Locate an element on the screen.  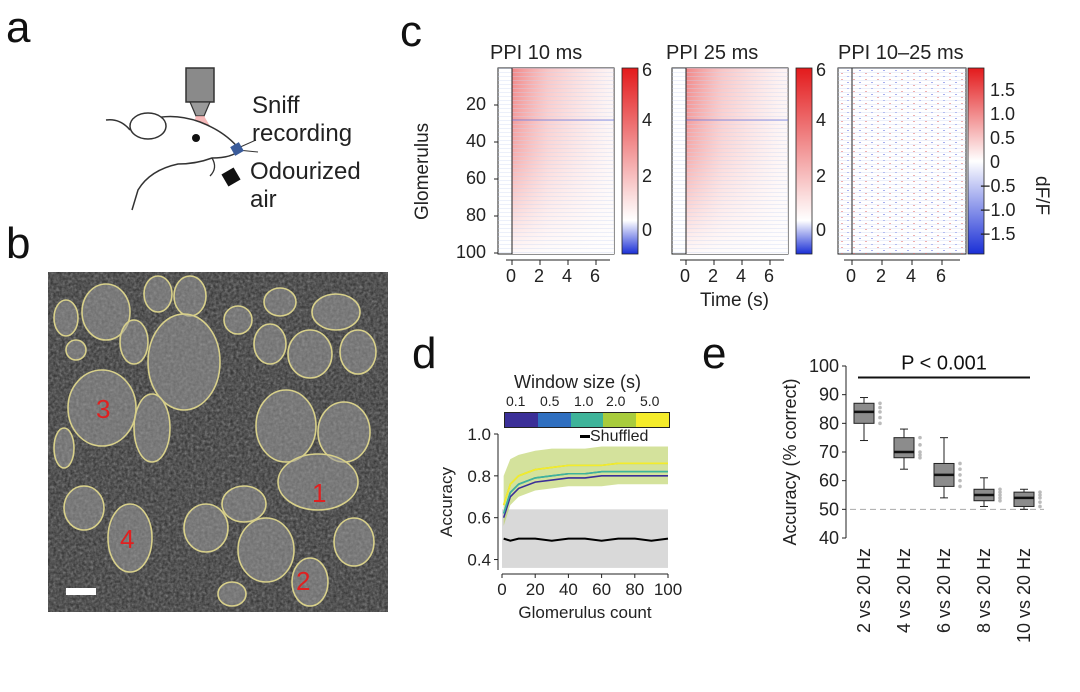
xtick-h1-4: 4 is located at coordinates (567, 276).